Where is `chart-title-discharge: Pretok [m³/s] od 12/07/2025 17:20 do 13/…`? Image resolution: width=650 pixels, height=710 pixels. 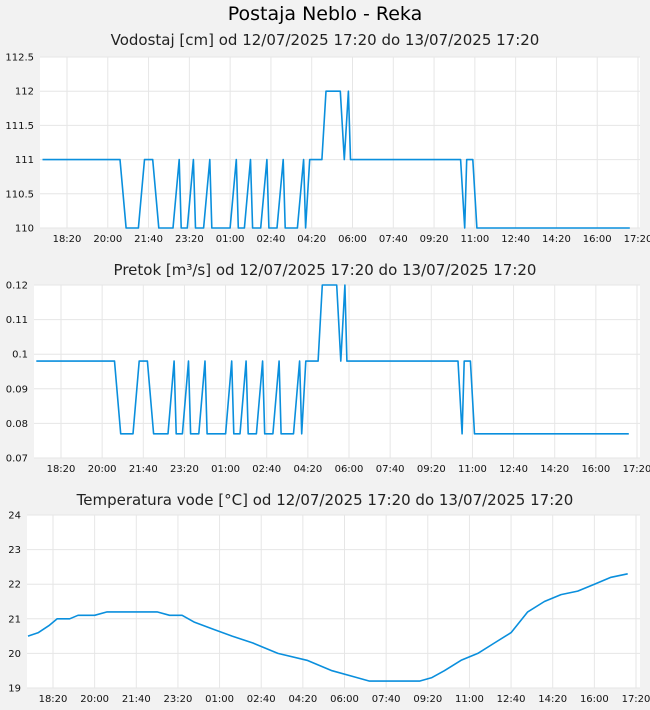 chart-title-discharge: Pretok [m³/s] od 12/07/2025 17:20 do 13/… is located at coordinates (325, 270).